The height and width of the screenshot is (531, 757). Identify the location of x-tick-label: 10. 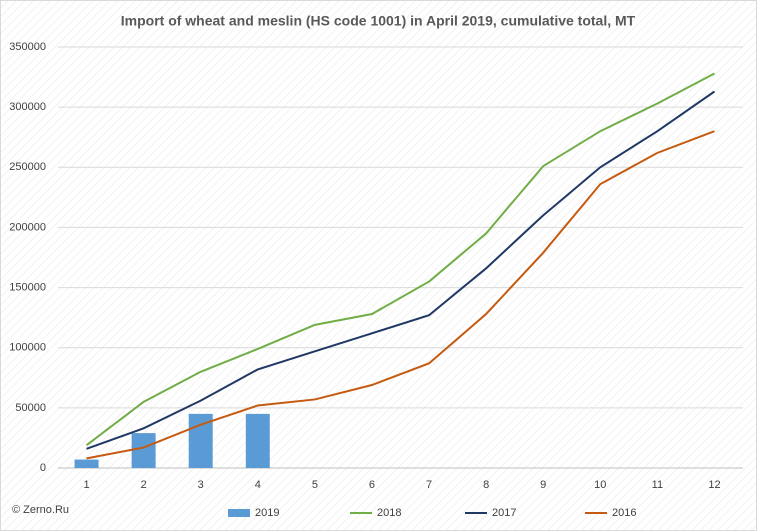
(600, 485).